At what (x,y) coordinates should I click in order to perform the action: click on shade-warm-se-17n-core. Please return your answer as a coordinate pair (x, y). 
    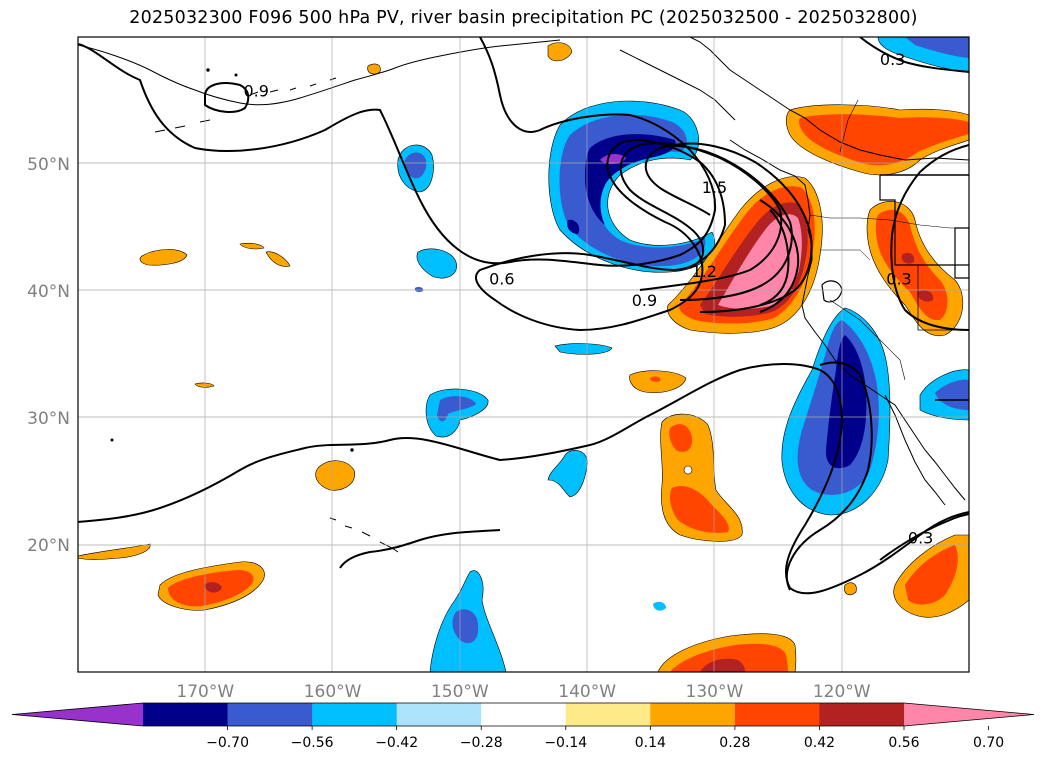
    Looking at the image, I should click on (931, 575).